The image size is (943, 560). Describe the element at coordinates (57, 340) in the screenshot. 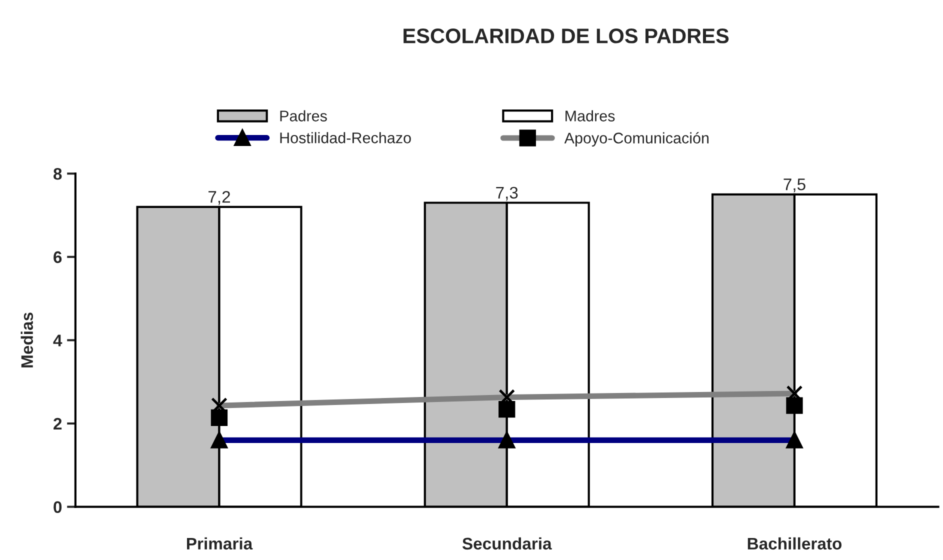

I see `y-tick-label: 4` at that location.